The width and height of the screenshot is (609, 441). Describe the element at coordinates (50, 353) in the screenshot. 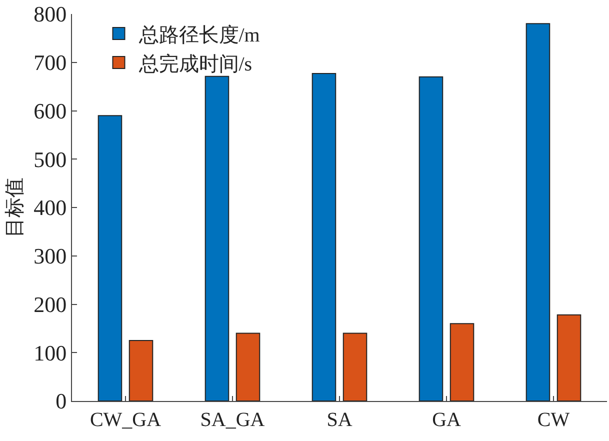

I see `y-tick-label: 100` at that location.